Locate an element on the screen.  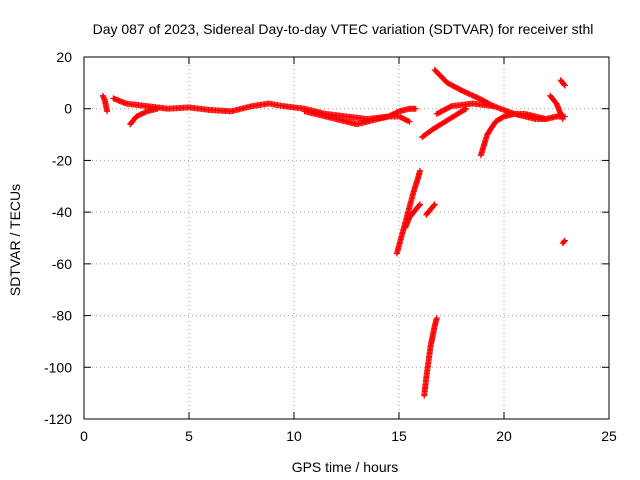
y-tick-label: -100 is located at coordinates (58, 367).